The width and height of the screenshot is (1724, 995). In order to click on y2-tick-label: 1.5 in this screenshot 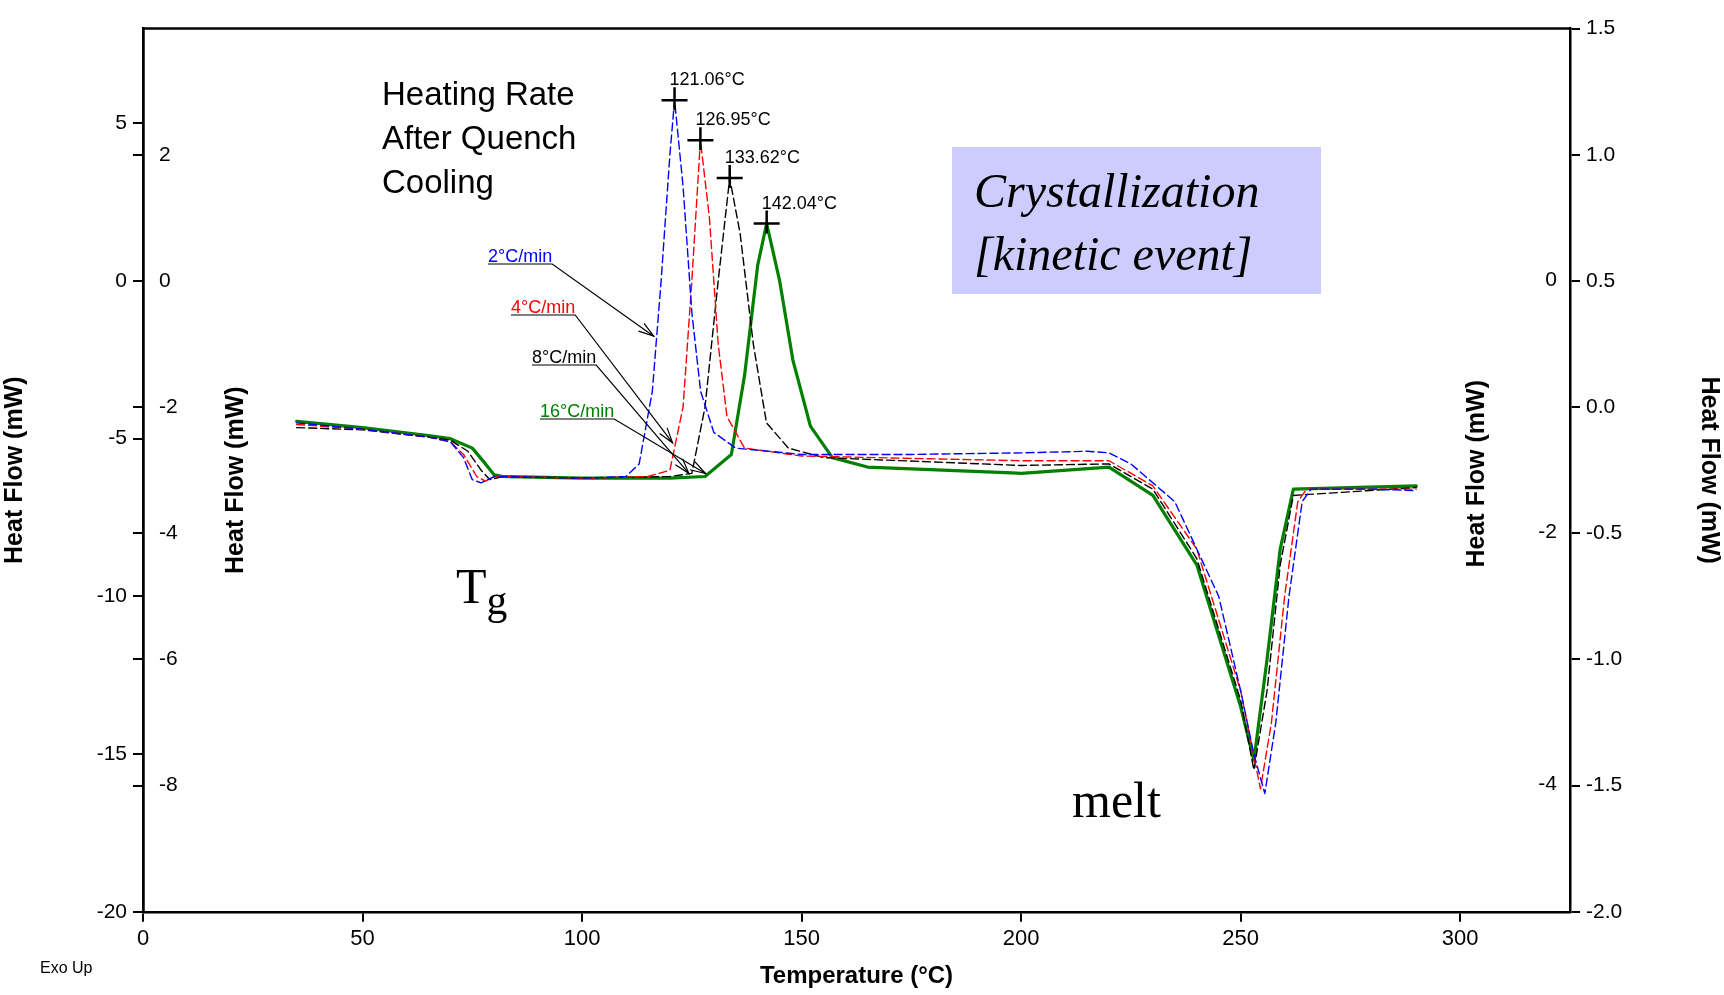, I will do `click(1601, 27)`.